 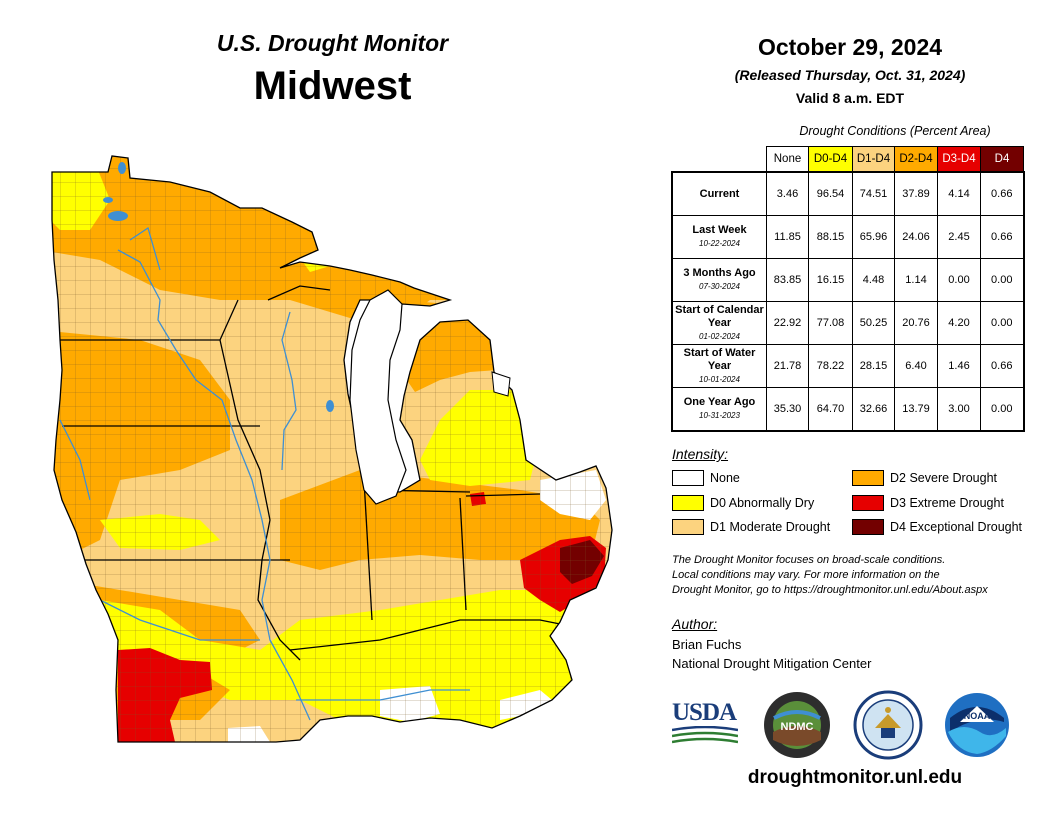 What do you see at coordinates (873, 280) in the screenshot?
I see `cell: 4.48` at bounding box center [873, 280].